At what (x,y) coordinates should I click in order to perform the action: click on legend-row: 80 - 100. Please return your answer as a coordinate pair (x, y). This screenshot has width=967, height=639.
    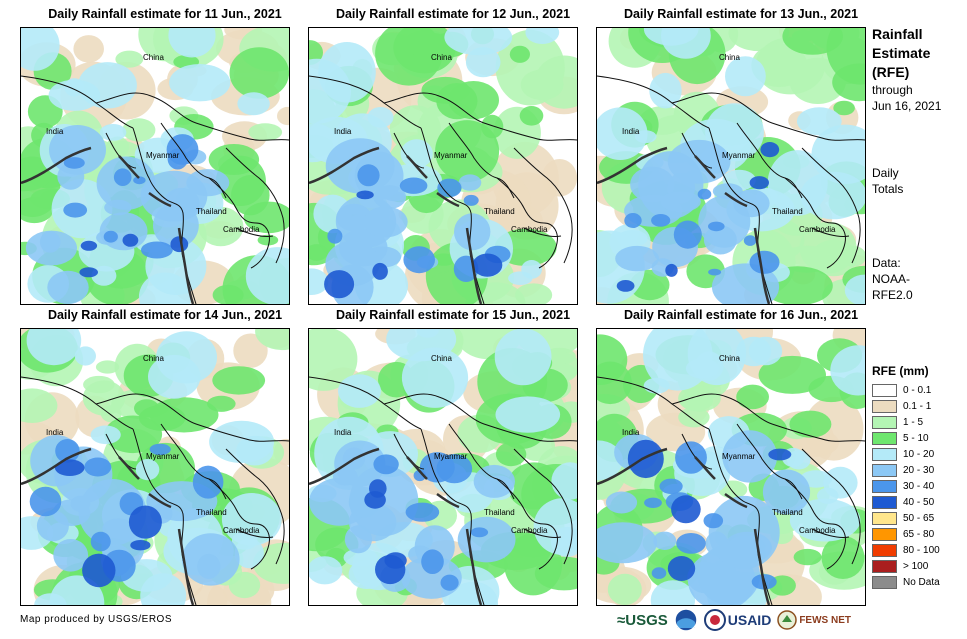
    Looking at the image, I should click on (906, 550).